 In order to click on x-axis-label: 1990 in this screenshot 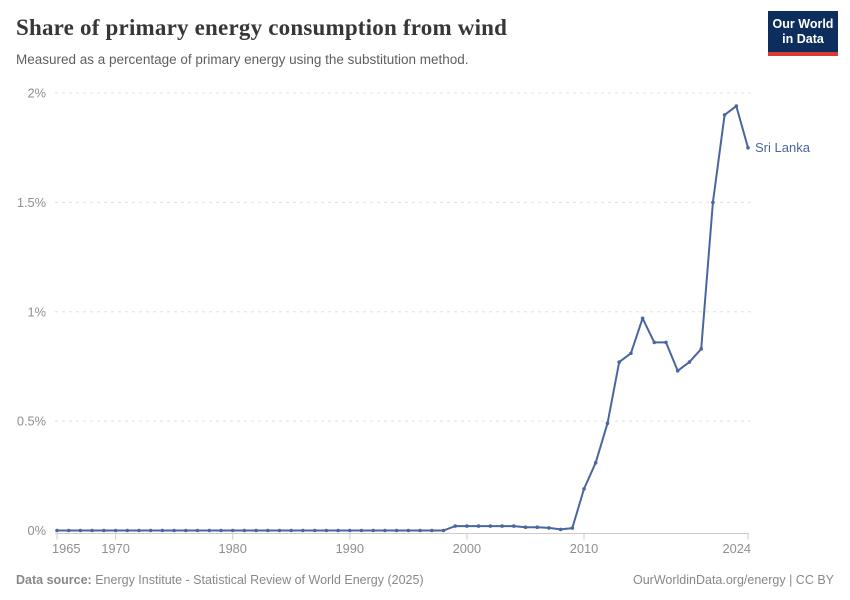, I will do `click(350, 548)`.